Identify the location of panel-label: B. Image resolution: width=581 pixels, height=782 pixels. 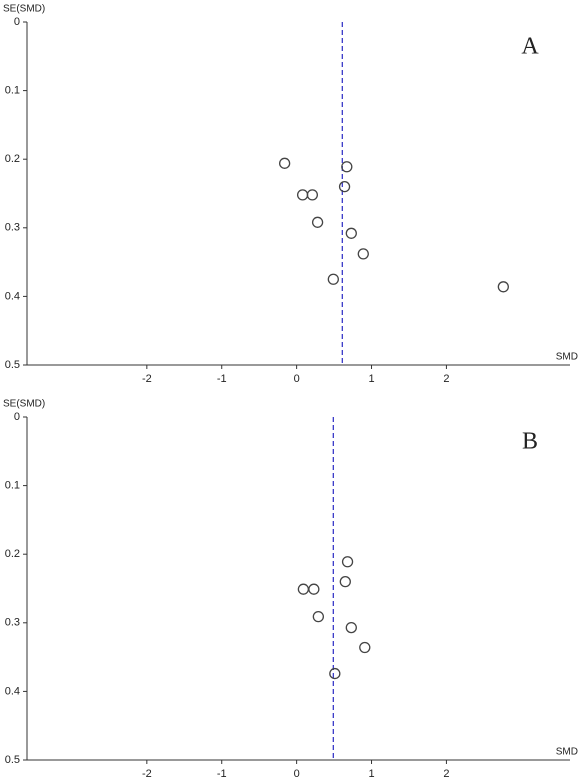
(530, 442).